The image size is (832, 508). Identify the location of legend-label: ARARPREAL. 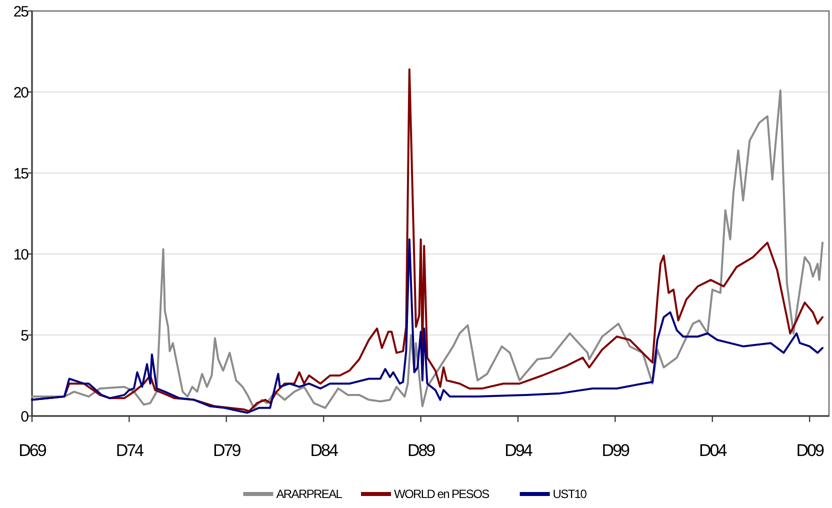
(309, 494).